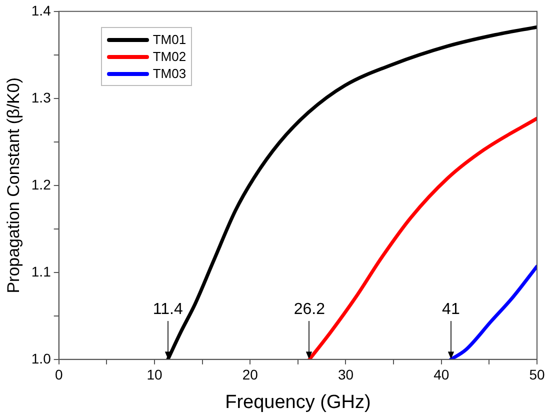  Describe the element at coordinates (41, 97) in the screenshot. I see `y-tick-label: 1.3` at that location.